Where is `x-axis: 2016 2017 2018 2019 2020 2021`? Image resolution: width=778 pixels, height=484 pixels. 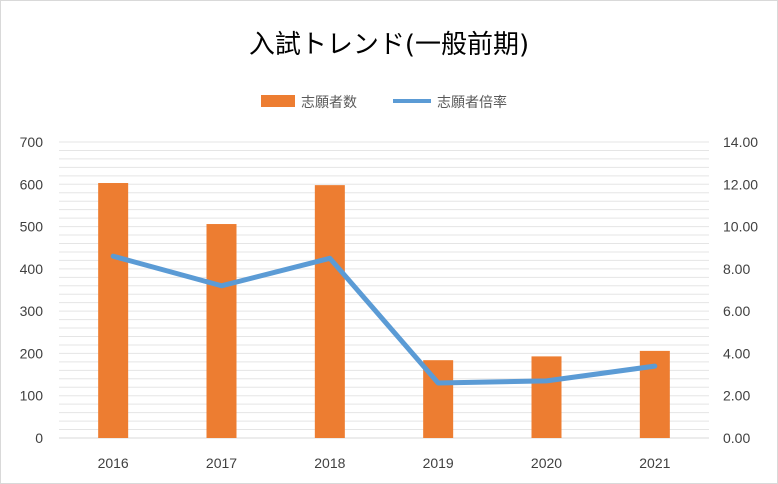
x-axis: 2016 2017 2018 2019 2020 2021 is located at coordinates (384, 463).